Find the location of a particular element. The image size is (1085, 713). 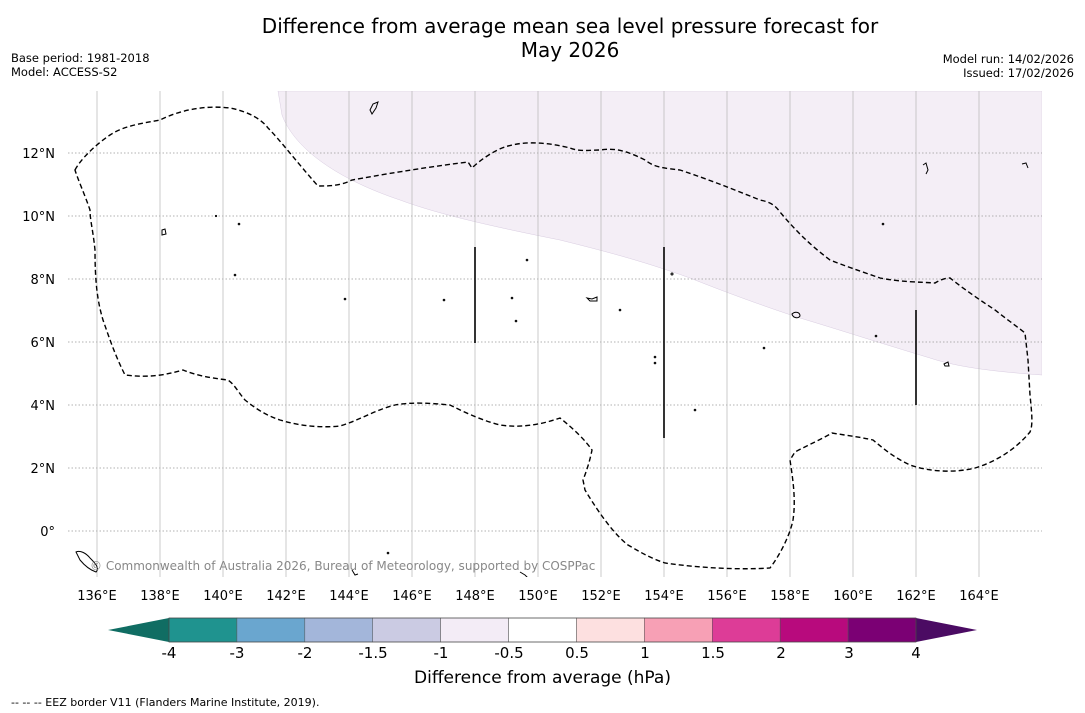

colorbar-ticks: -4 -3 -2 -1.5 -1 -0.5 0.5 1 1.5 2 3 4 is located at coordinates (541, 653).